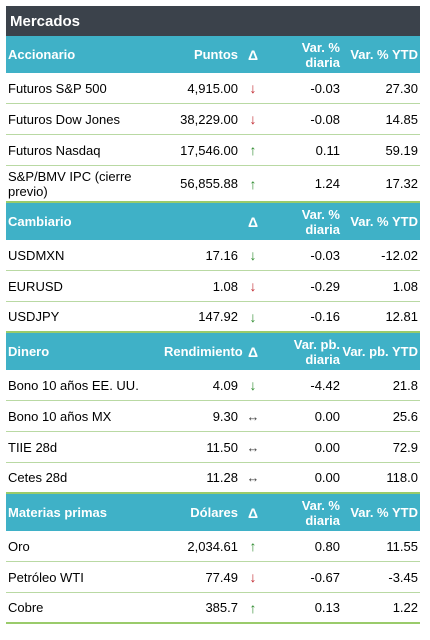  I want to click on row-label: TIIE 28d, so click(33, 447).